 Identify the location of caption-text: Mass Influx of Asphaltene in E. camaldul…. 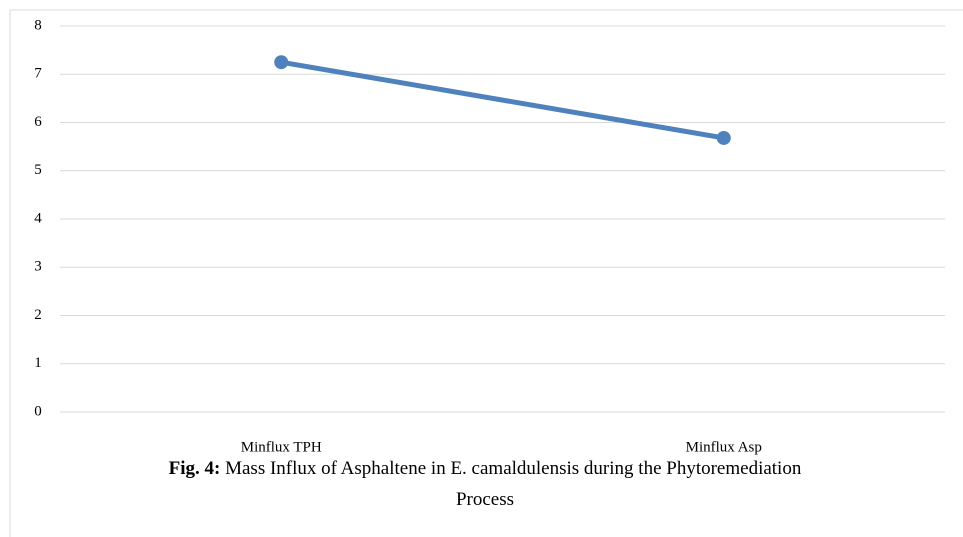
(513, 484).